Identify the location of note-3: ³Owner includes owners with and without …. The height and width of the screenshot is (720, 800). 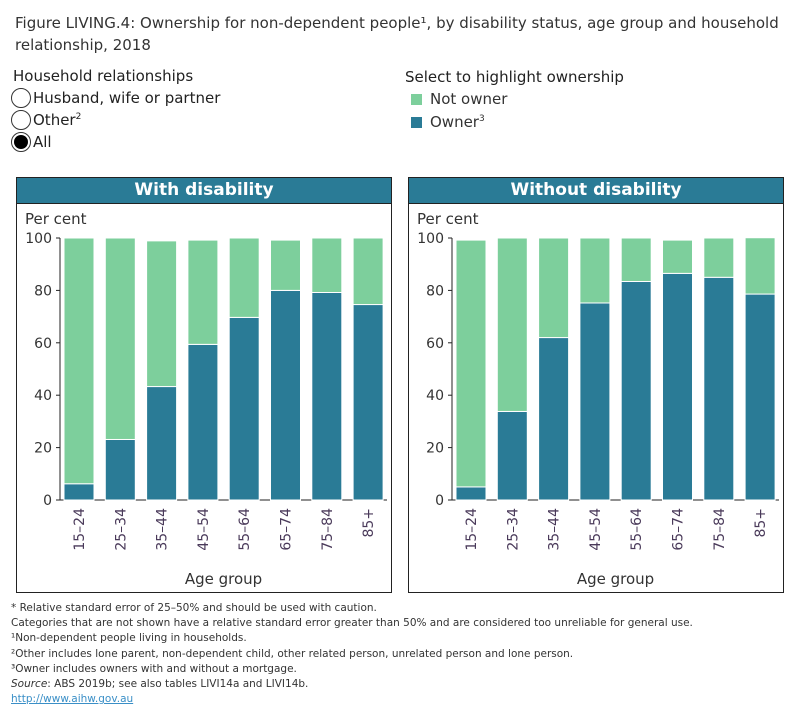
(154, 668).